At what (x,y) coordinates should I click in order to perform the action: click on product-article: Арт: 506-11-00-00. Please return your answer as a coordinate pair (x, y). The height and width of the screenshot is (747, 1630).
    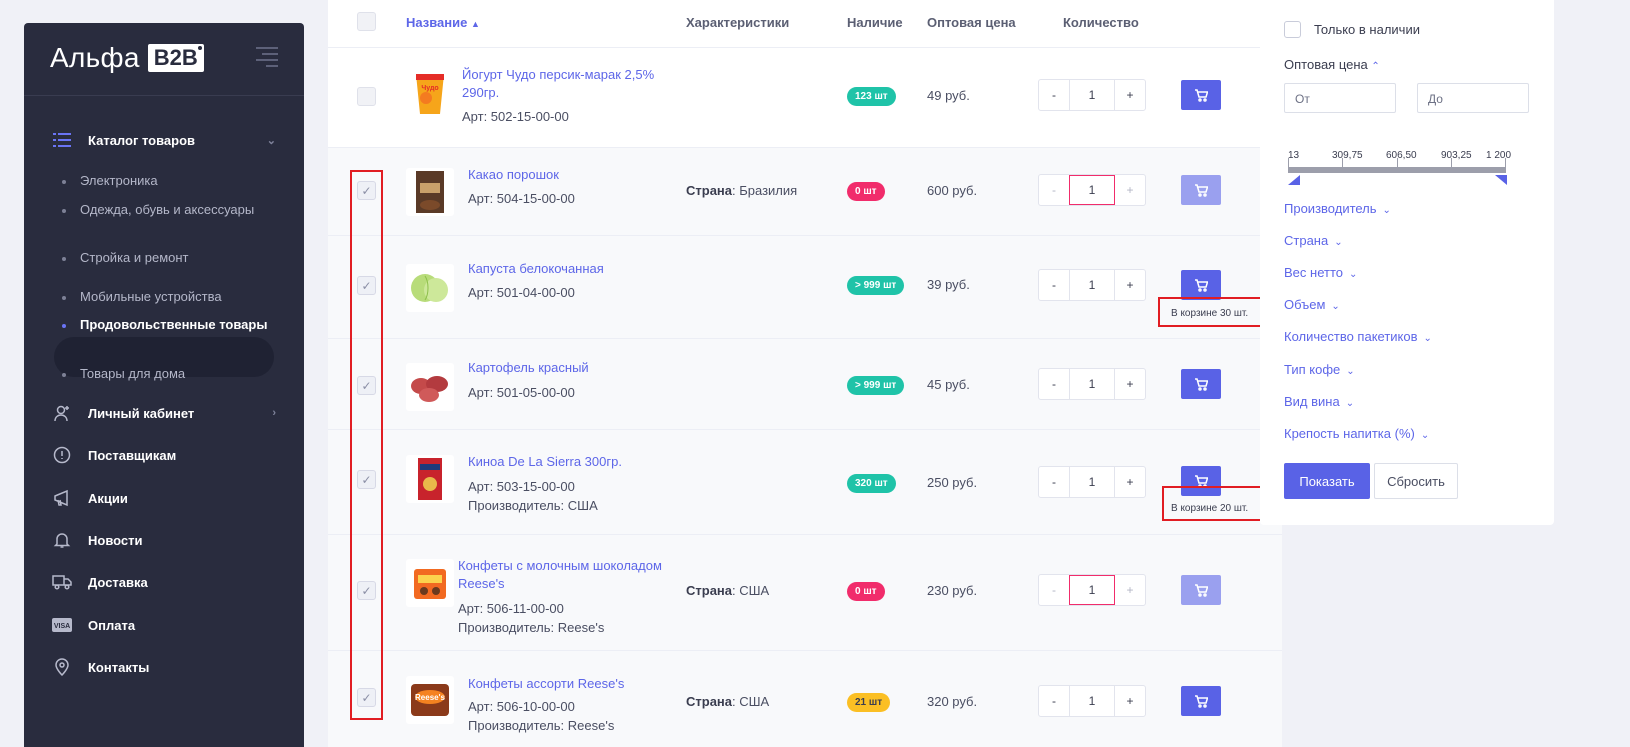
    Looking at the image, I should click on (511, 608).